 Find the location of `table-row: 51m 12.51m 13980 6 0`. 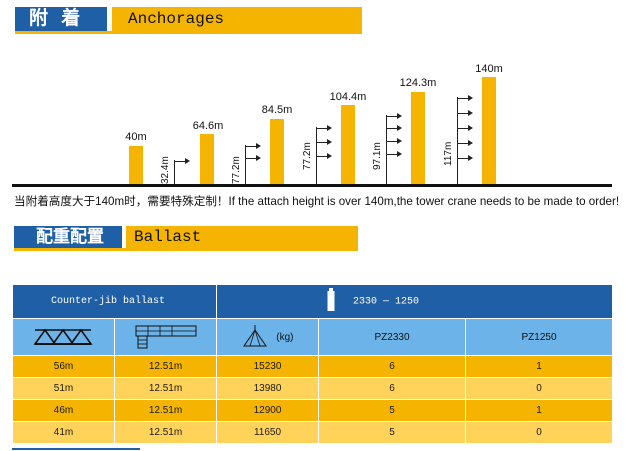

table-row: 51m 12.51m 13980 6 0 is located at coordinates (313, 388).